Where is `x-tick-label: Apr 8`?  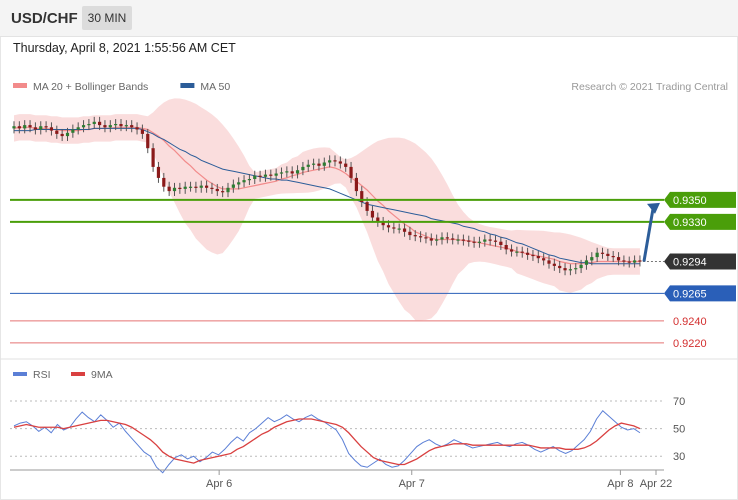 x-tick-label: Apr 8 is located at coordinates (620, 484).